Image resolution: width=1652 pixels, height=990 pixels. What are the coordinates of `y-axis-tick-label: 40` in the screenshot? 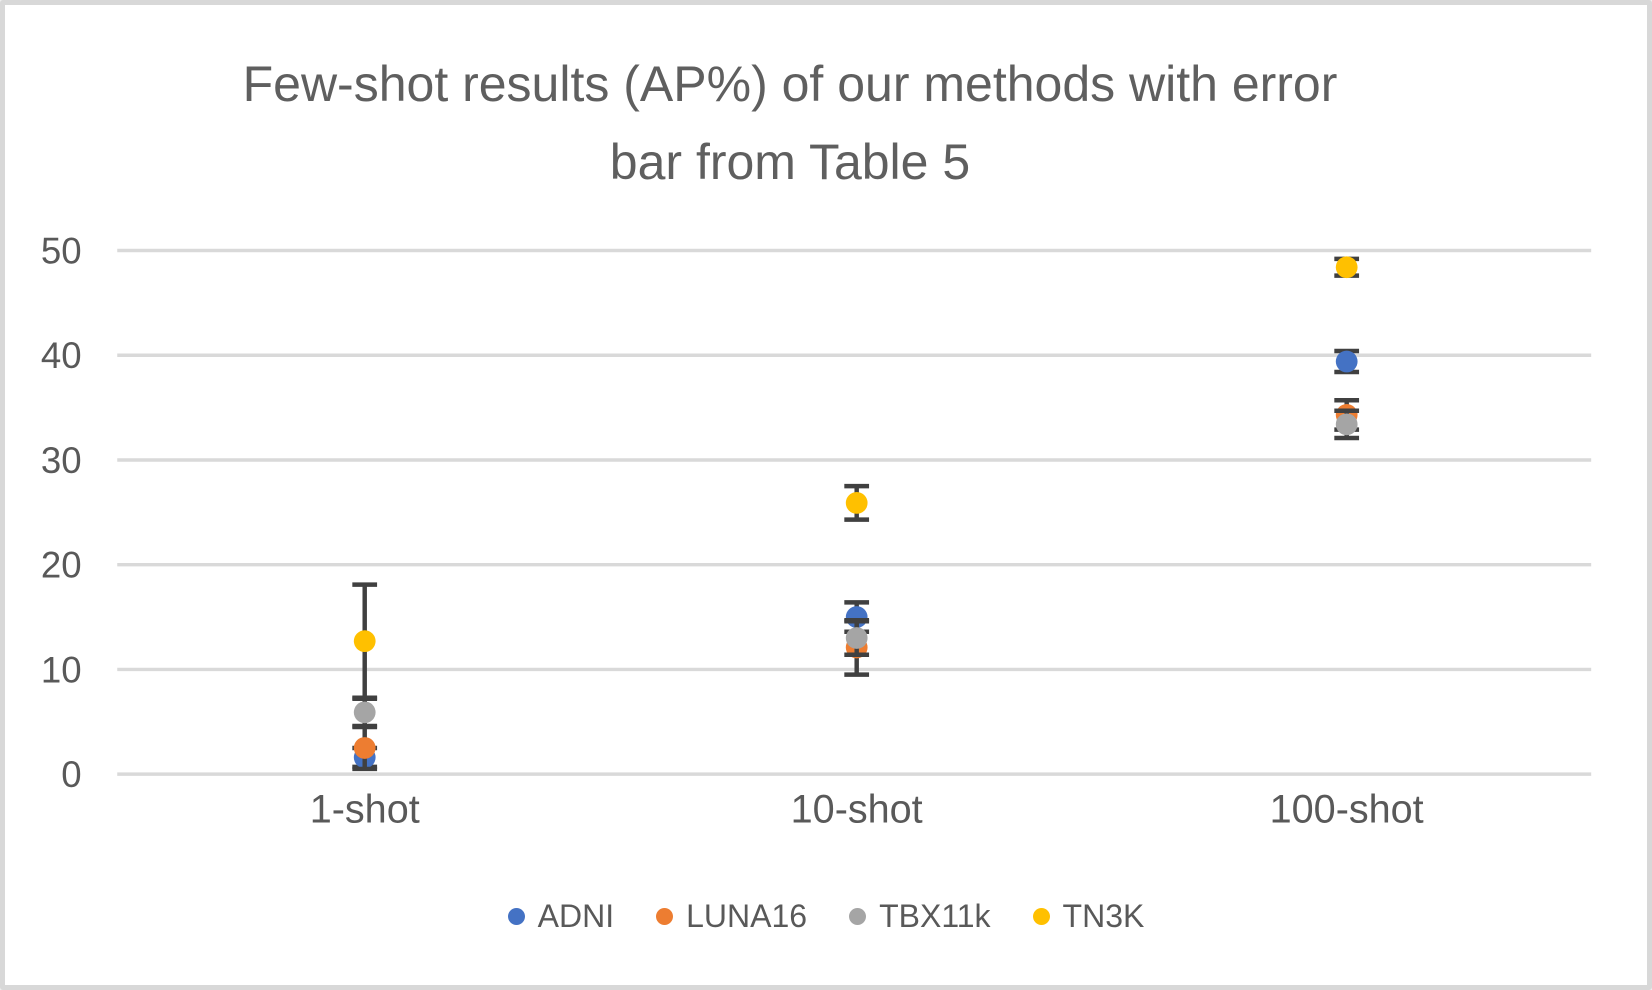 It's located at (61, 355).